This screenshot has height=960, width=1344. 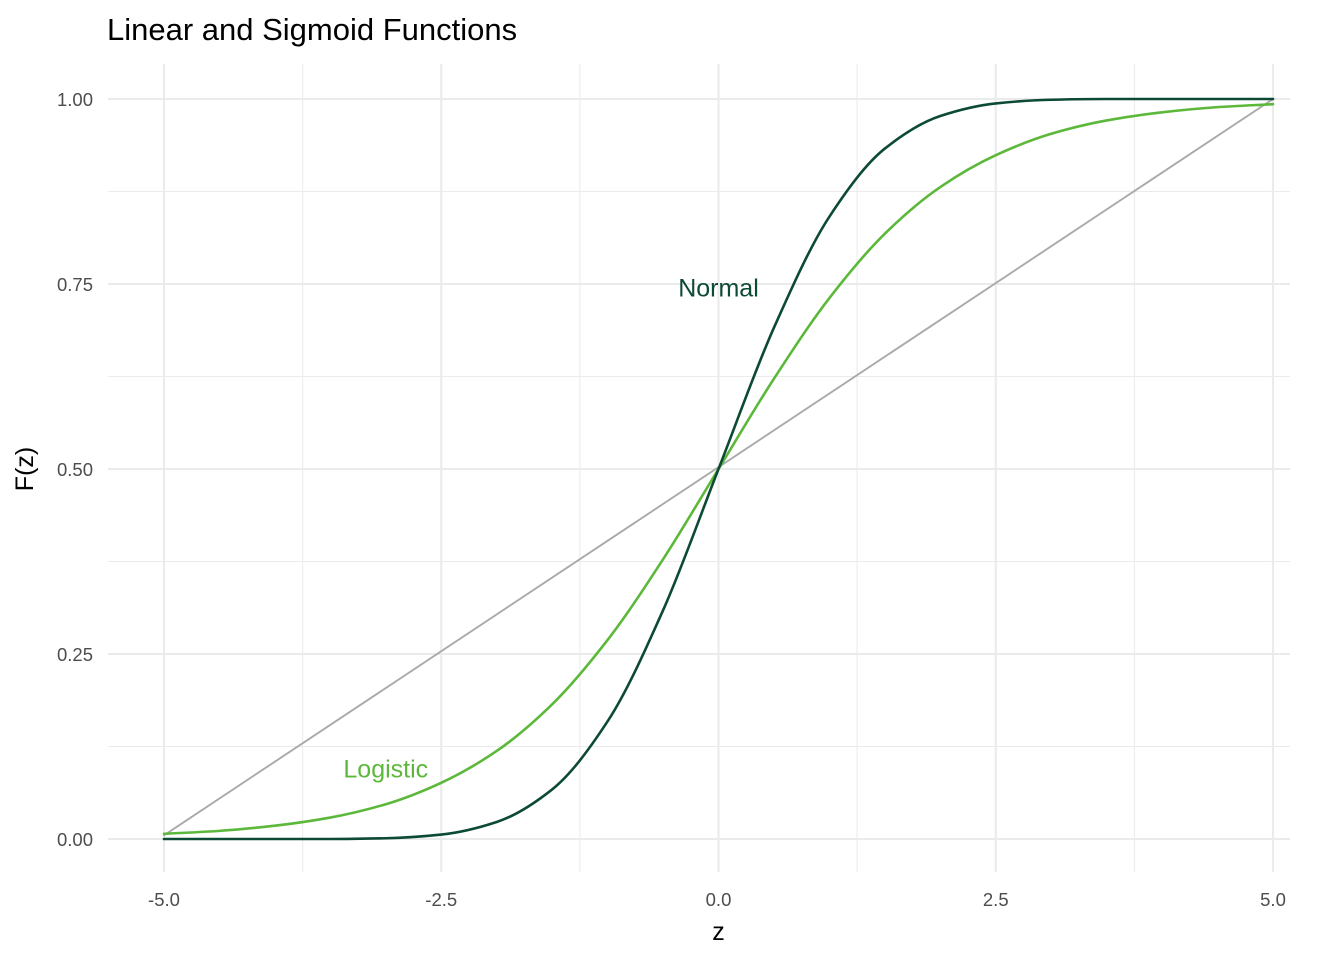 I want to click on annotation-logistic: Logistic, so click(x=385, y=770).